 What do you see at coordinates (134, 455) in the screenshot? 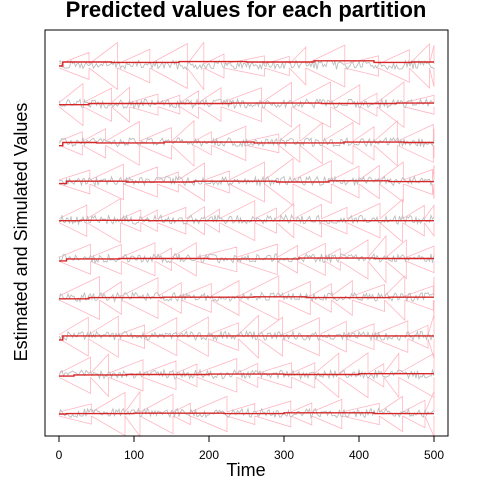
I see `x-tick-label: 100` at bounding box center [134, 455].